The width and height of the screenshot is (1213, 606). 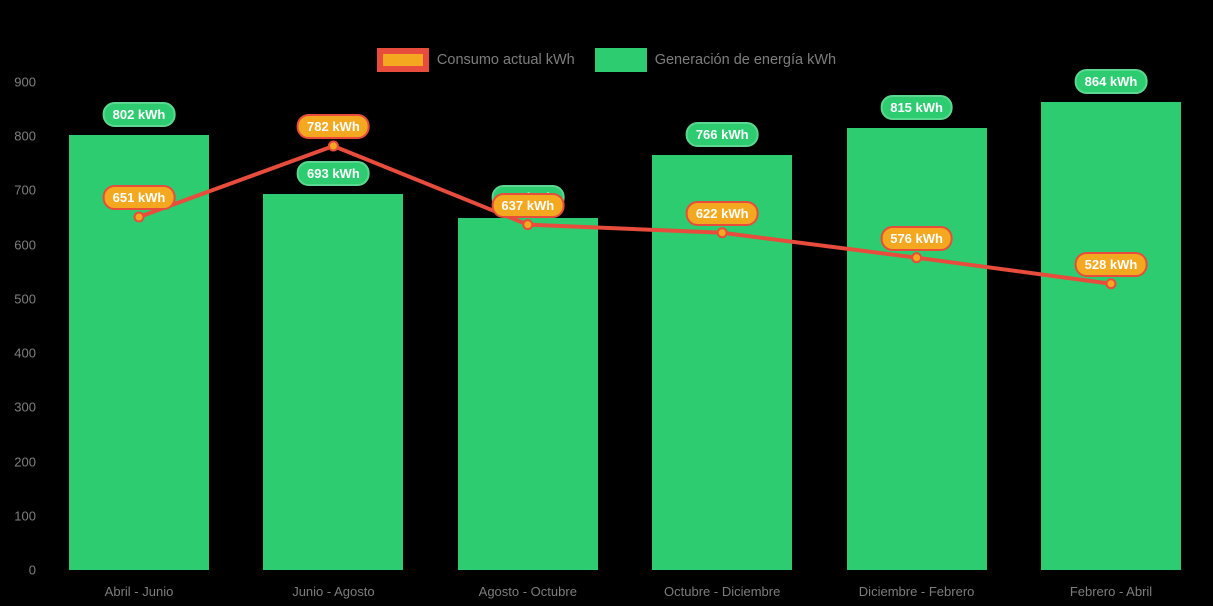 What do you see at coordinates (25, 462) in the screenshot?
I see `y-axis-tick-label: 200` at bounding box center [25, 462].